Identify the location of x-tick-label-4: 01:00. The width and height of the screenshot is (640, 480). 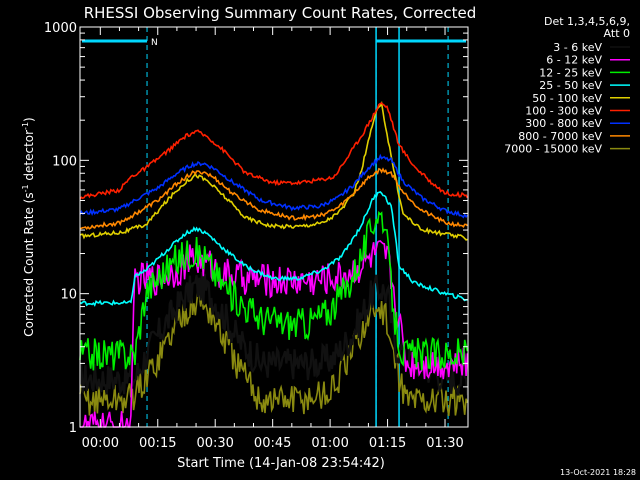
(329, 443).